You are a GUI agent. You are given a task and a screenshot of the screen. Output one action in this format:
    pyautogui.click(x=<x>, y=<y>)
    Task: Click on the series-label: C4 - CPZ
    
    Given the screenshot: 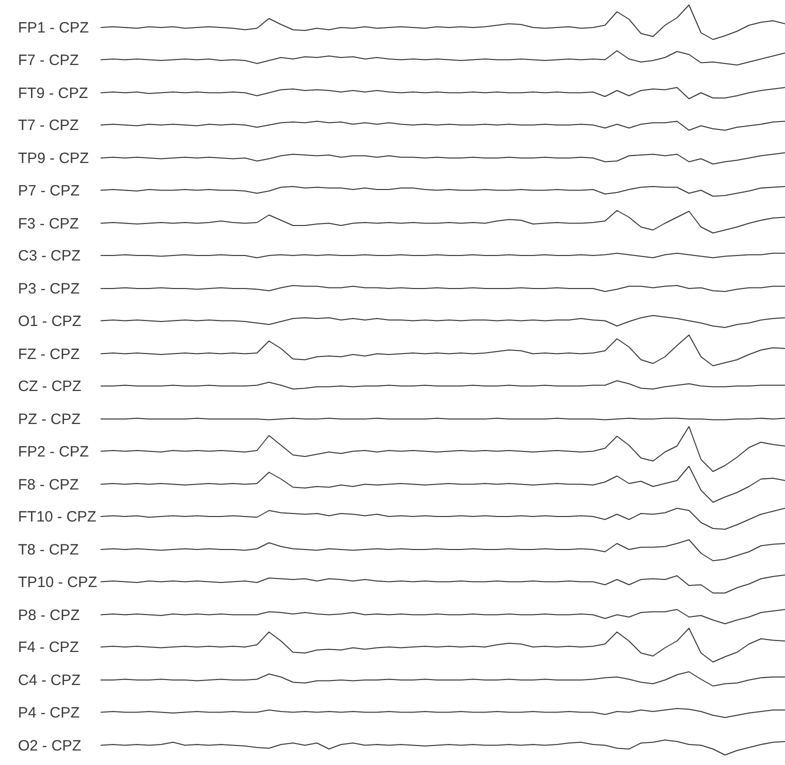 What is the action you would take?
    pyautogui.click(x=49, y=680)
    